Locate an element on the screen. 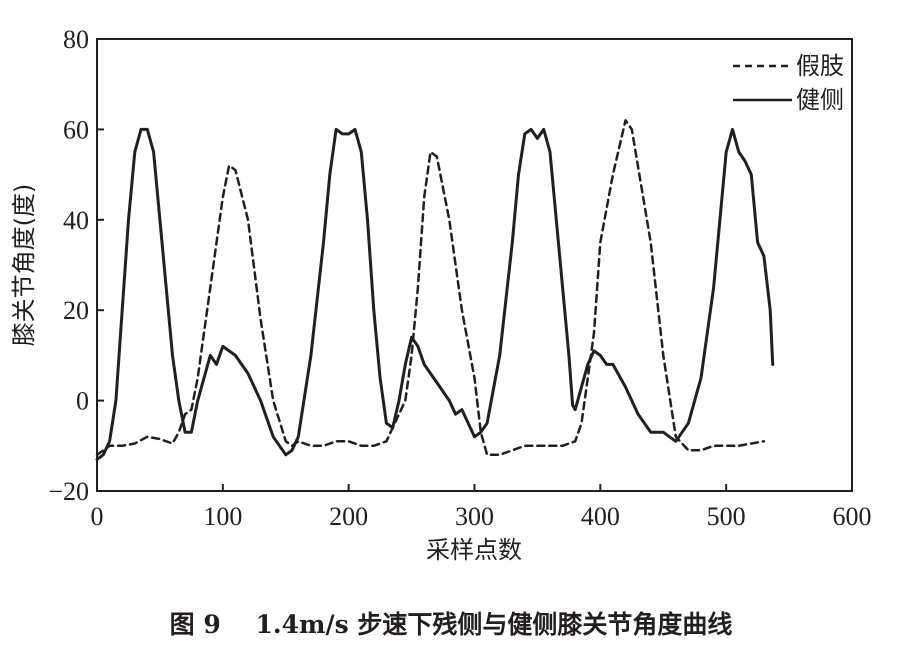  figure-caption: 图 9 1.4m/s 步速下残侧与健侧膝关节角度曲线 is located at coordinates (451, 624).